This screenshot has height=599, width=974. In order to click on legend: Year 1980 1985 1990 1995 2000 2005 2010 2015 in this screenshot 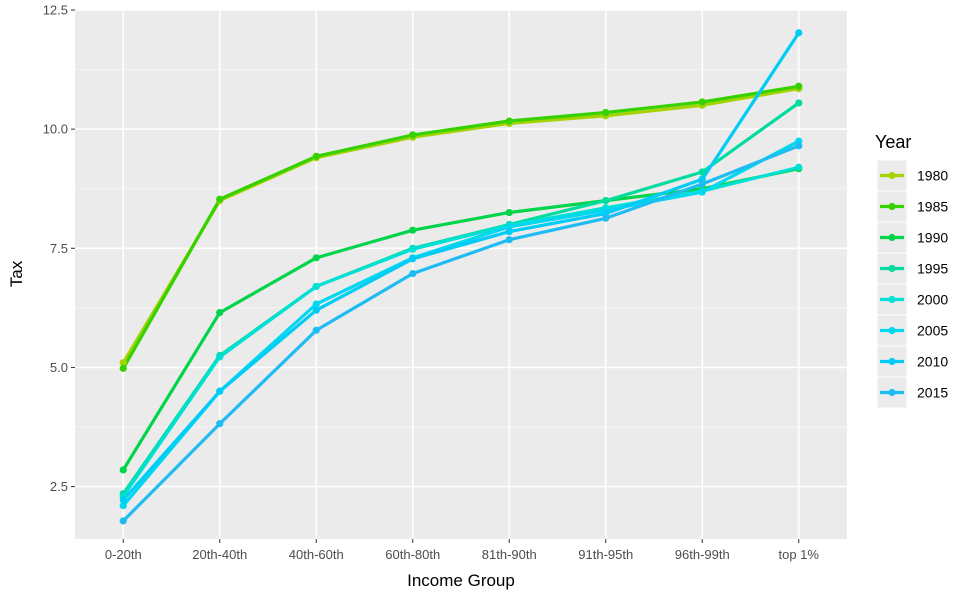, I will do `click(911, 270)`.